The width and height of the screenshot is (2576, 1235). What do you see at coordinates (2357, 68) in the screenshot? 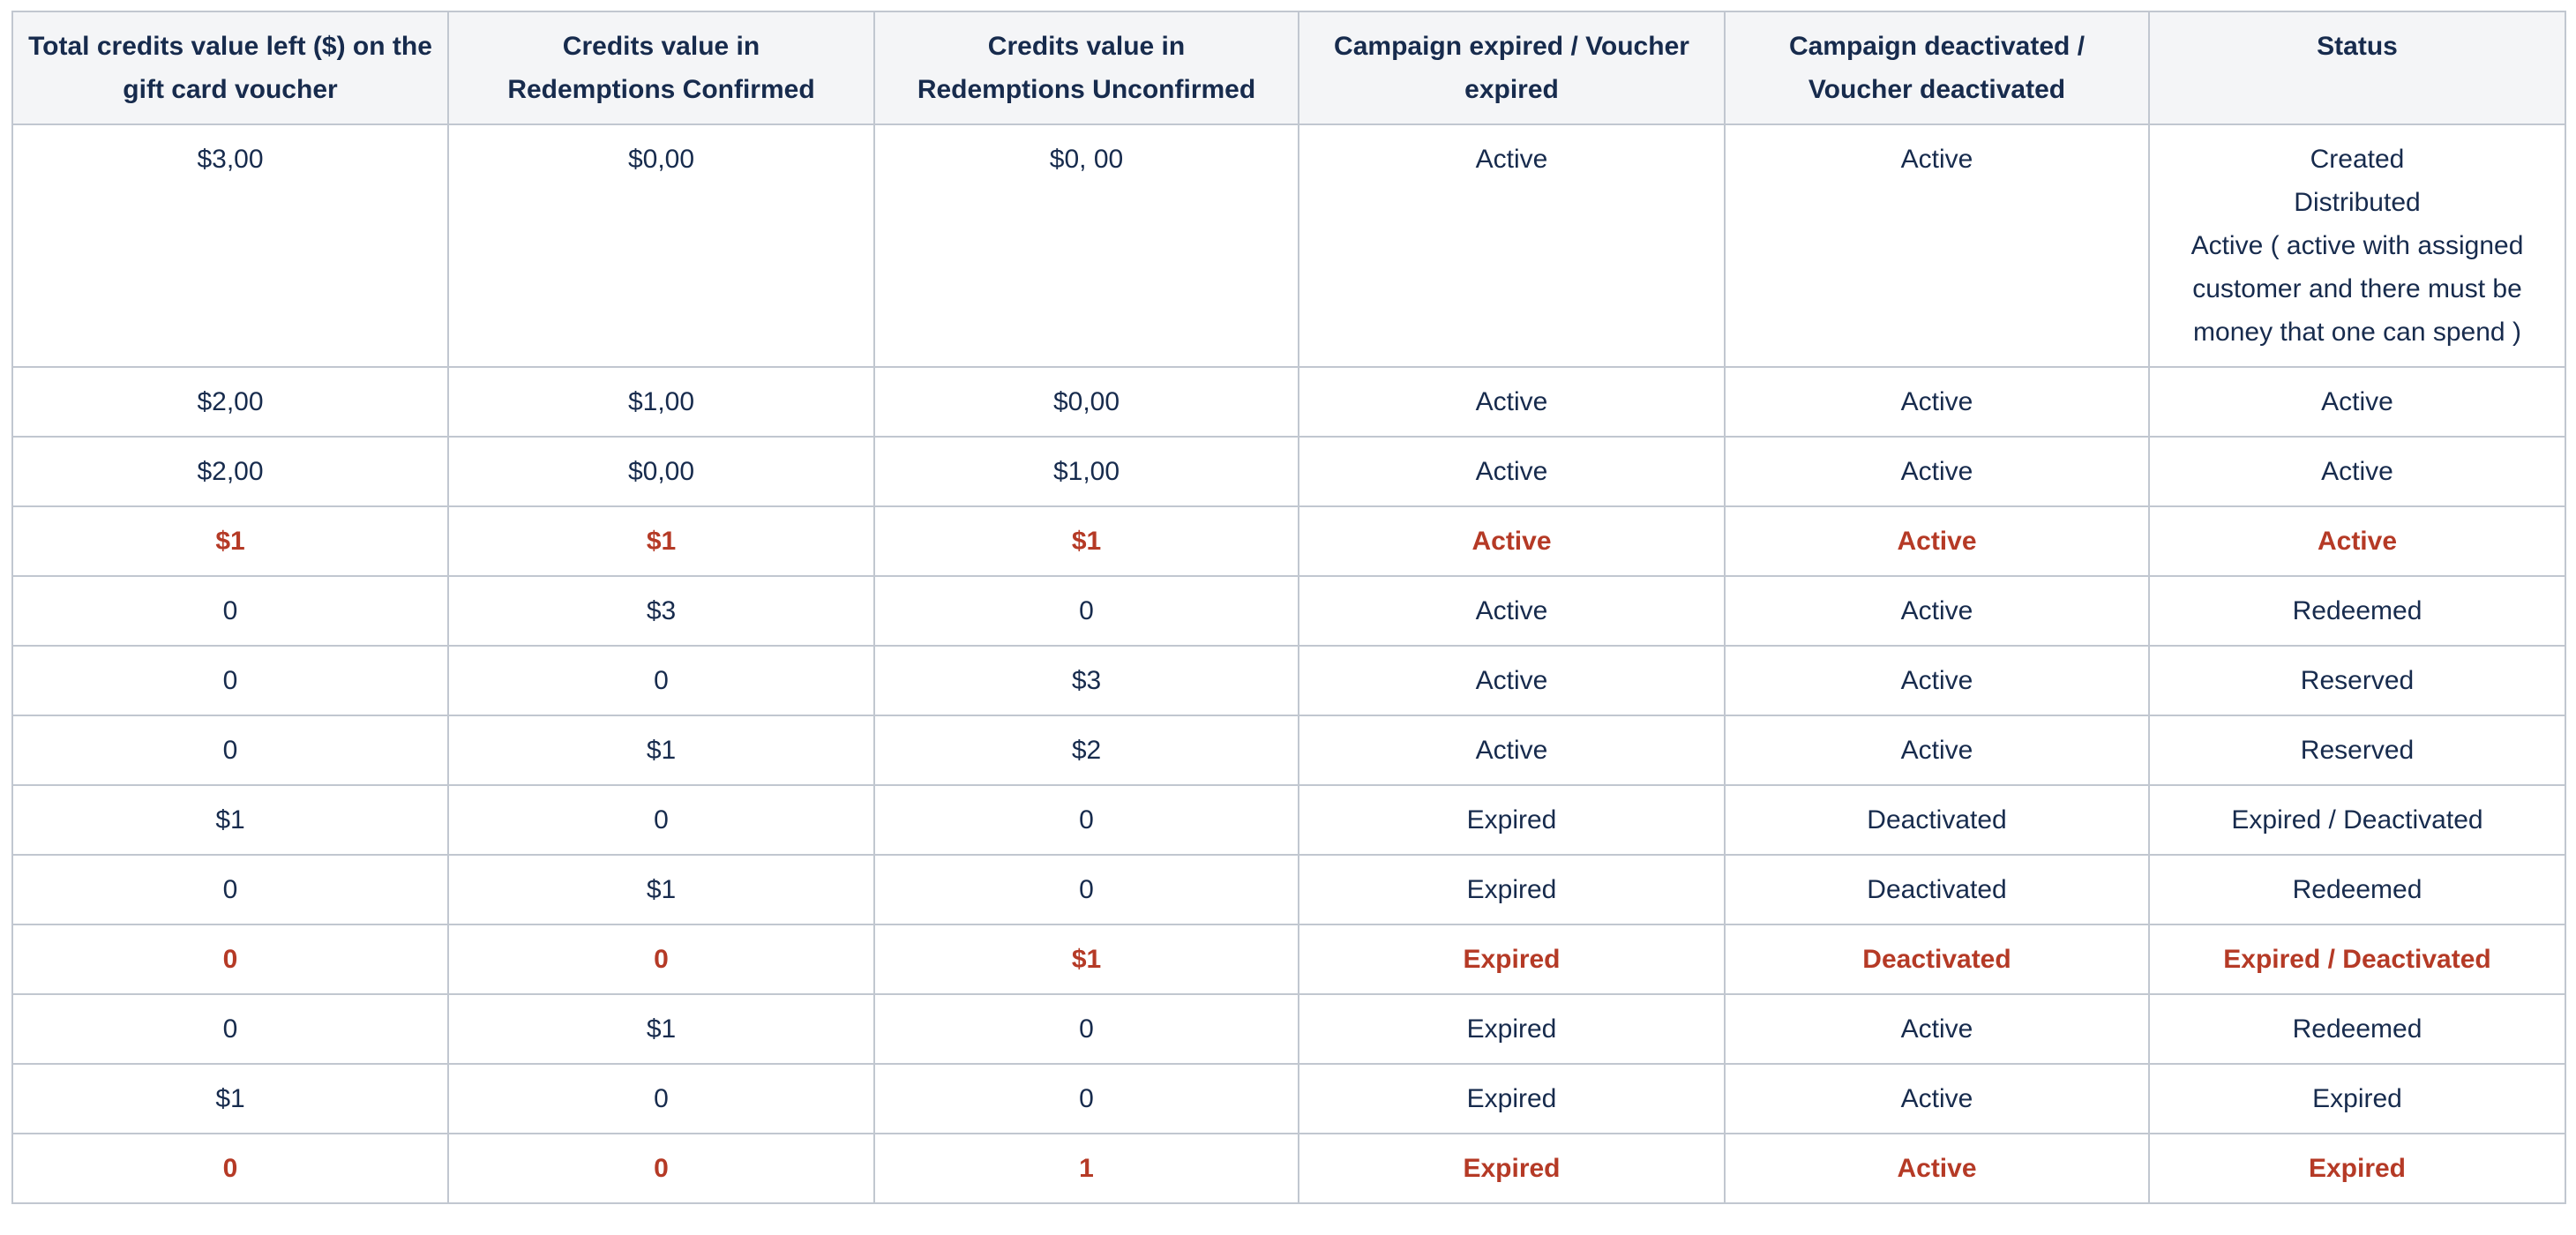
I see `column-header-status: Status` at bounding box center [2357, 68].